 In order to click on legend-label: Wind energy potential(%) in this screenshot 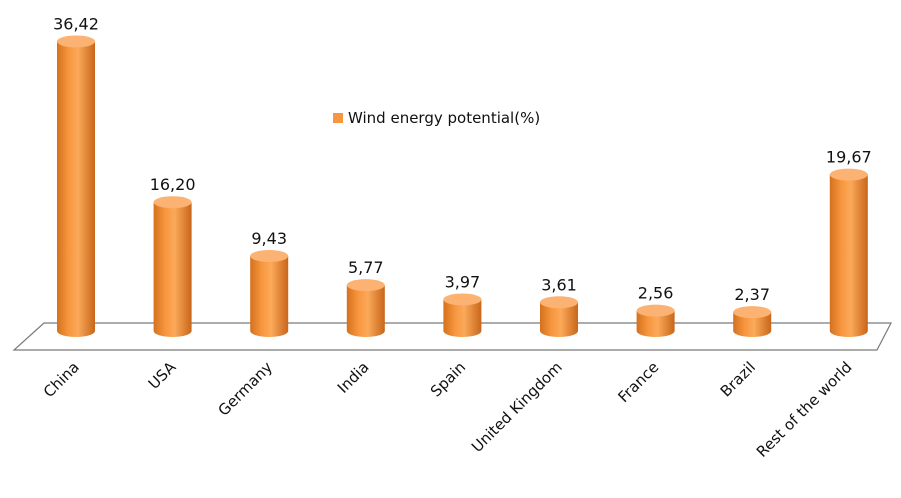, I will do `click(444, 118)`.